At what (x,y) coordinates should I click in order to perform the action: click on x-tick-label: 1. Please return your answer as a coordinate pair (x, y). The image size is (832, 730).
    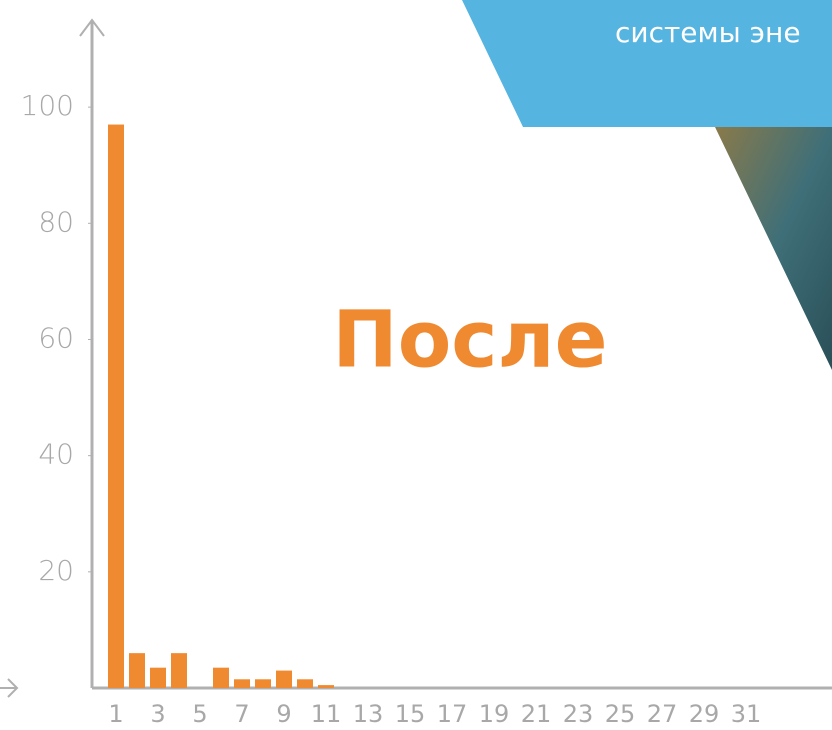
    Looking at the image, I should click on (115, 714).